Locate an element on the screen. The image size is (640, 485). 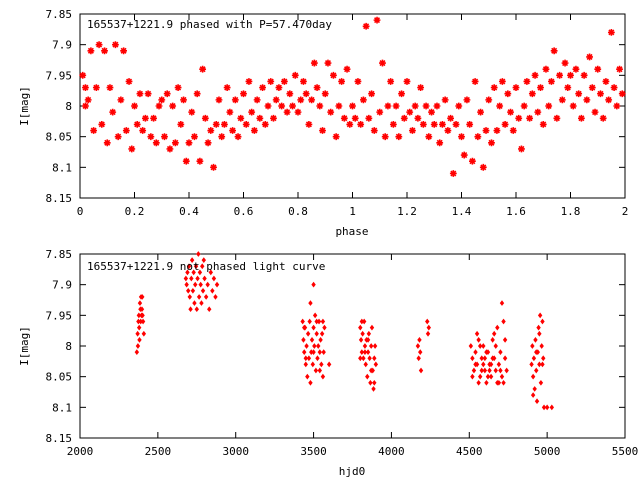
phased-y-tick-label: 7.95 is located at coordinates (59, 75).